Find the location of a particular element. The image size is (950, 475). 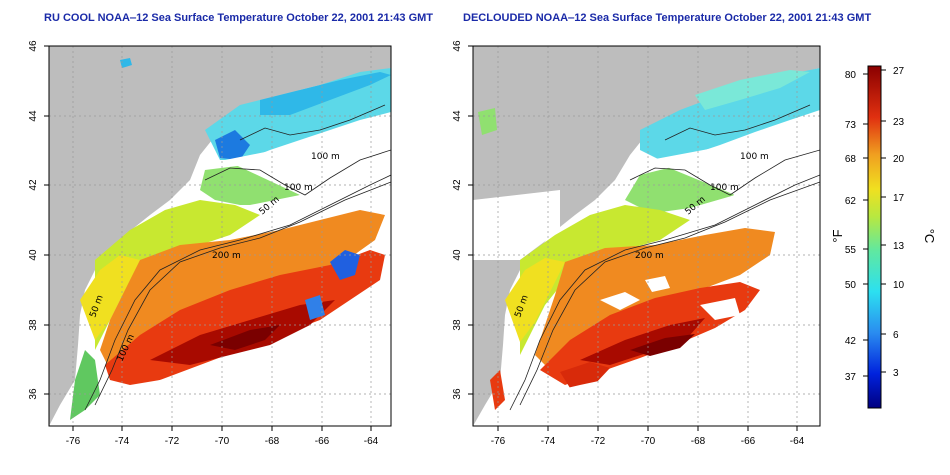

colorbar-f-tick: 68 is located at coordinates (851, 159).